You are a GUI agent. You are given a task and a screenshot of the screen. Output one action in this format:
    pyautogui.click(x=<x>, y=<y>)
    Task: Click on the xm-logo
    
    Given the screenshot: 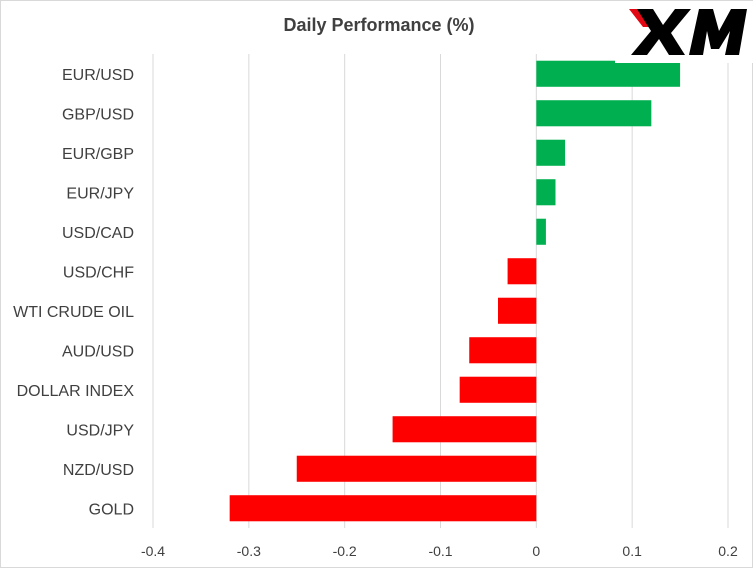 What is the action you would take?
    pyautogui.click(x=684, y=32)
    